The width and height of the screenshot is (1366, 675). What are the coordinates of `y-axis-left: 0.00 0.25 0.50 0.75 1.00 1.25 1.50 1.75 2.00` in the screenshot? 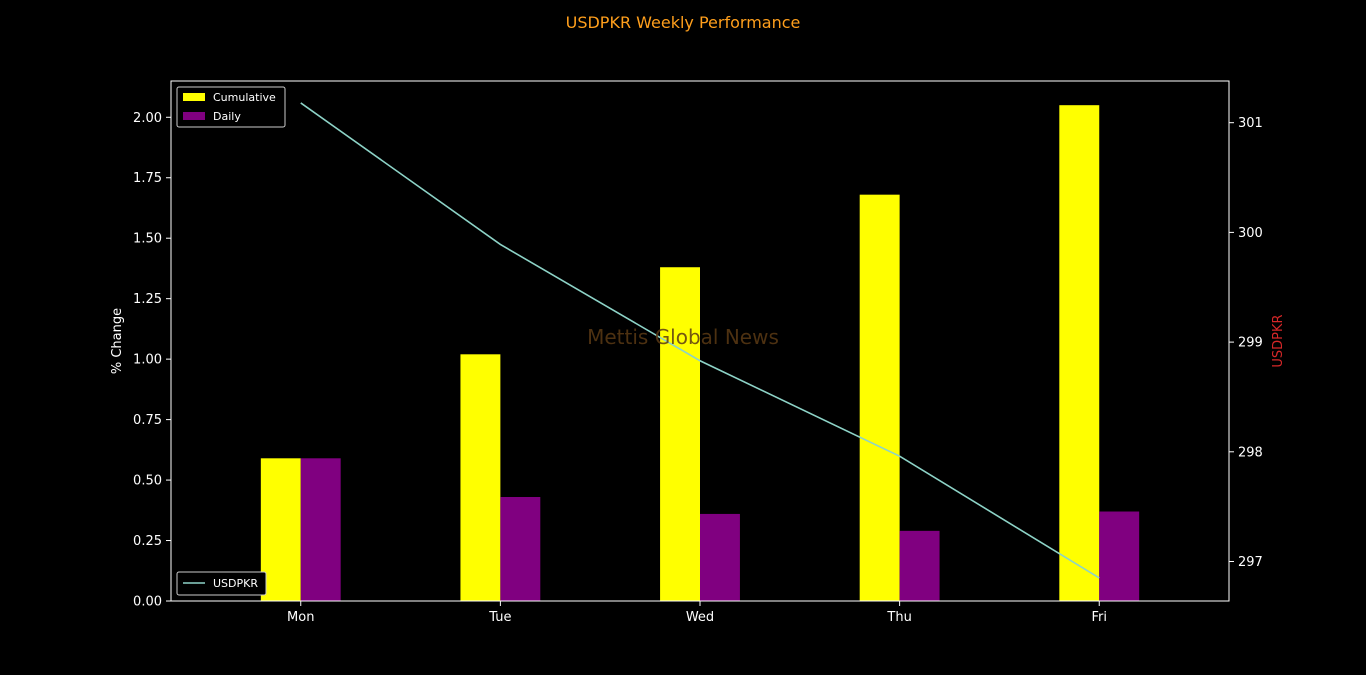 It's located at (152, 360).